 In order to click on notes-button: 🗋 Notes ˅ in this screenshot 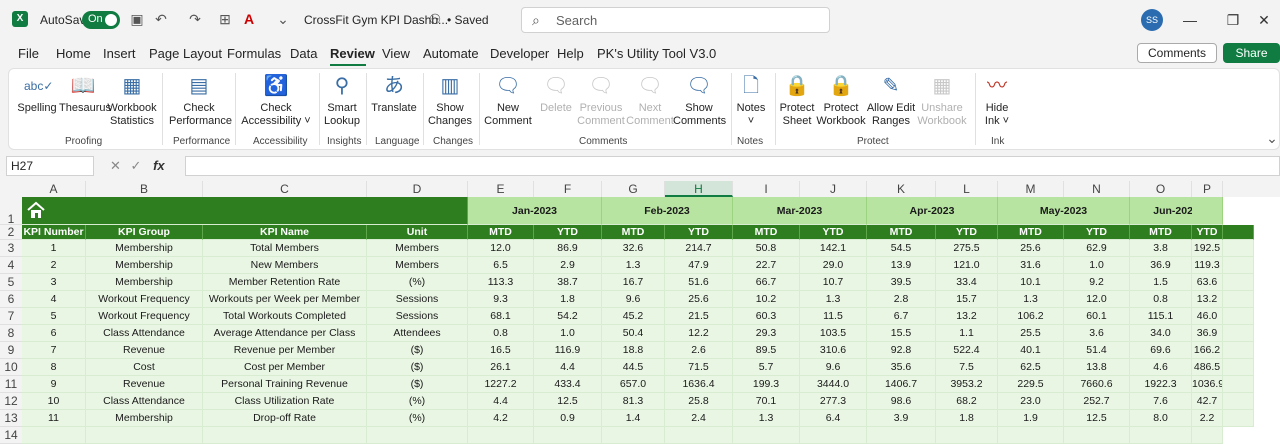, I will do `click(751, 101)`.